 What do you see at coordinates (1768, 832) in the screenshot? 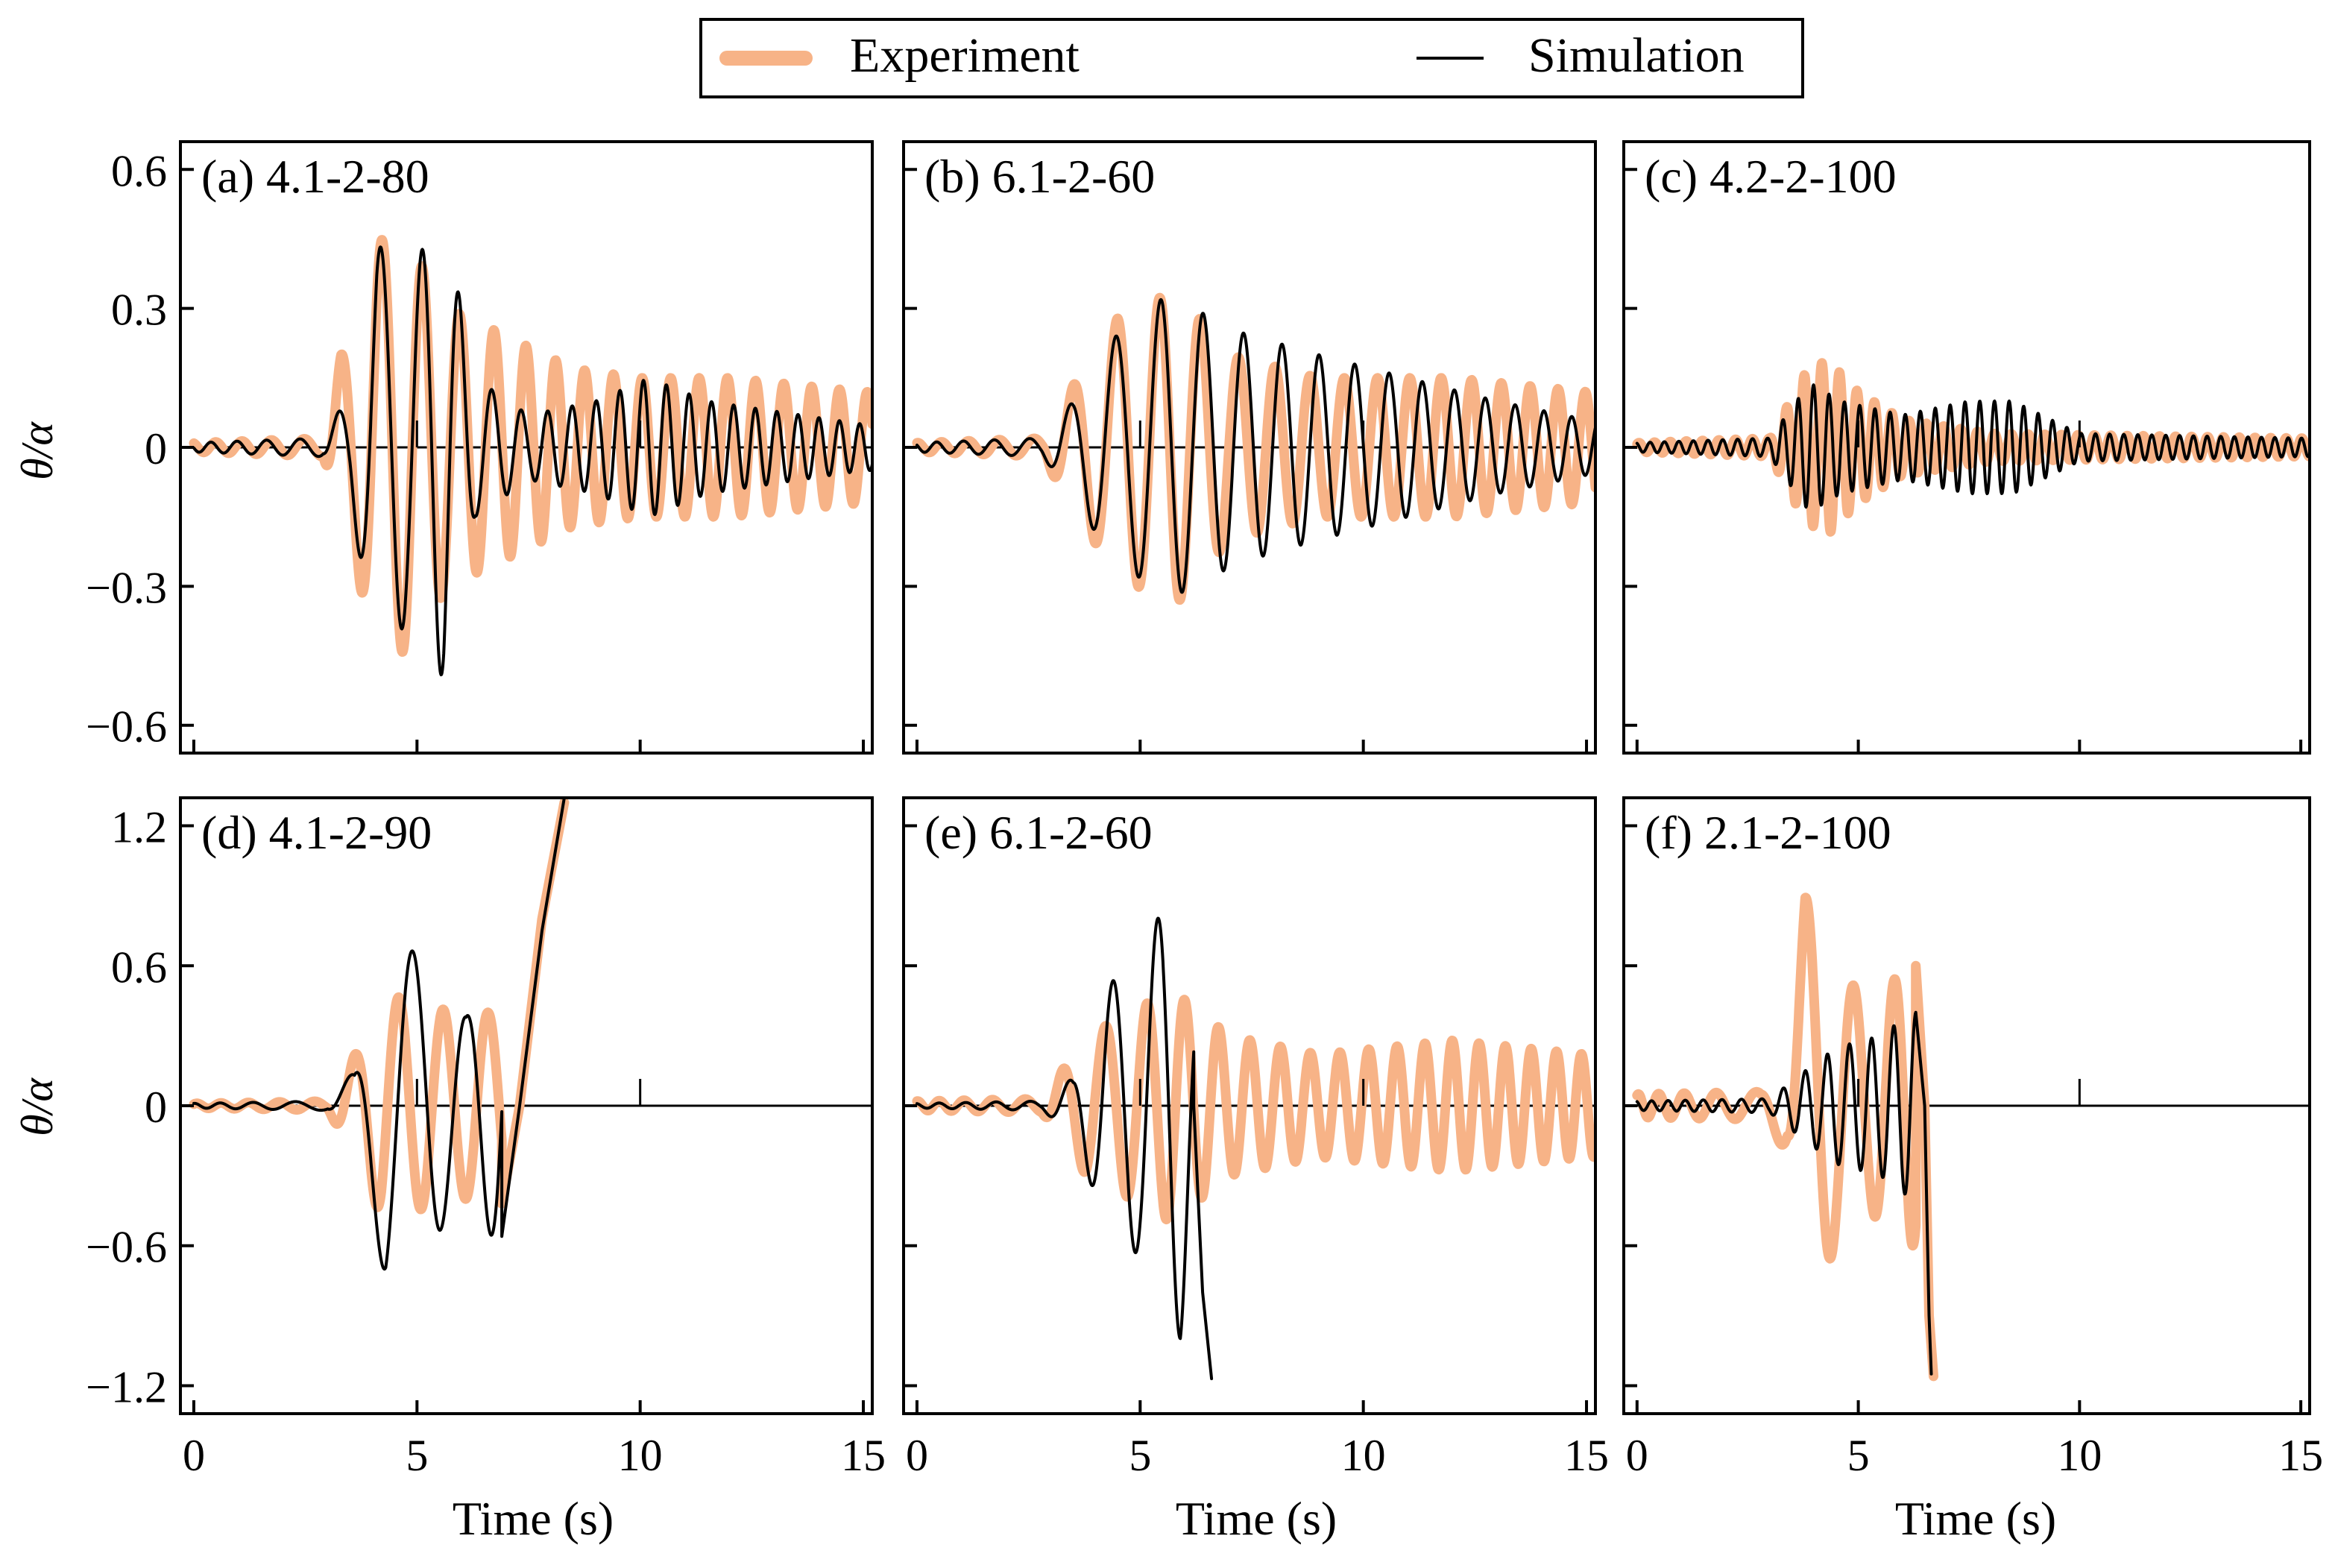
I see `panel-title-f: (f) 2.1-2-100` at bounding box center [1768, 832].